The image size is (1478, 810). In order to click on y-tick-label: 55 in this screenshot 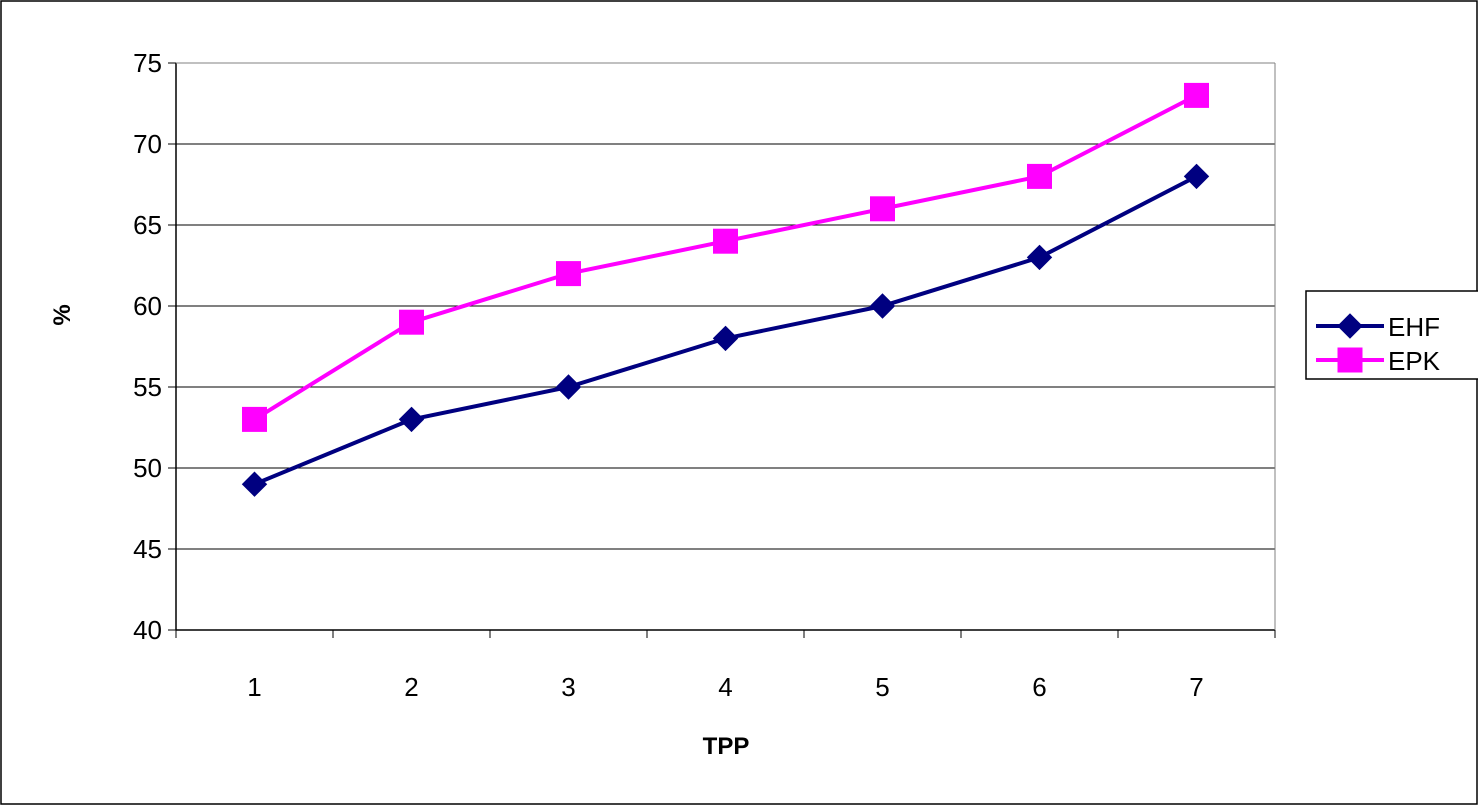, I will do `click(147, 387)`.